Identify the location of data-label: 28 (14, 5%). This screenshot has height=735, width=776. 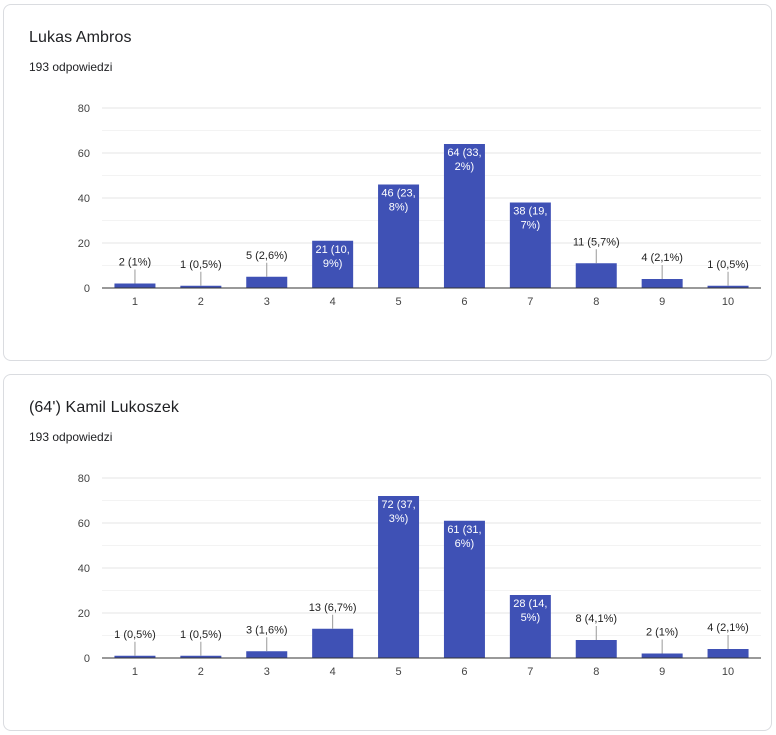
(530, 611).